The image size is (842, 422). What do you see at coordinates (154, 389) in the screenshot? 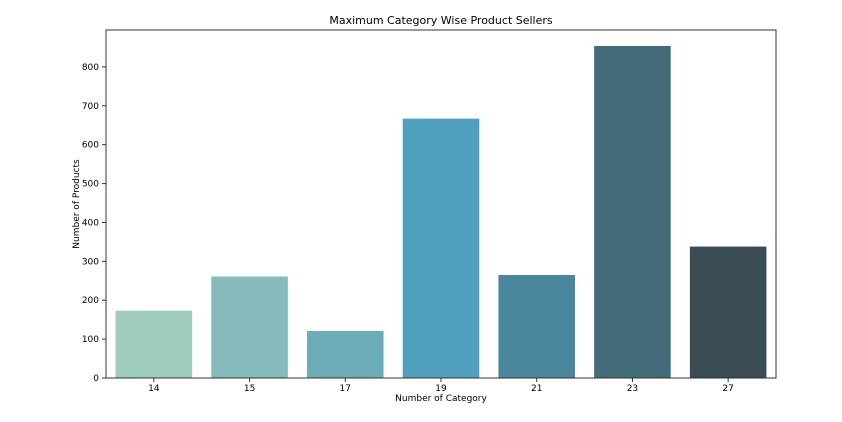
I see `x-tick-label-14: 14` at bounding box center [154, 389].